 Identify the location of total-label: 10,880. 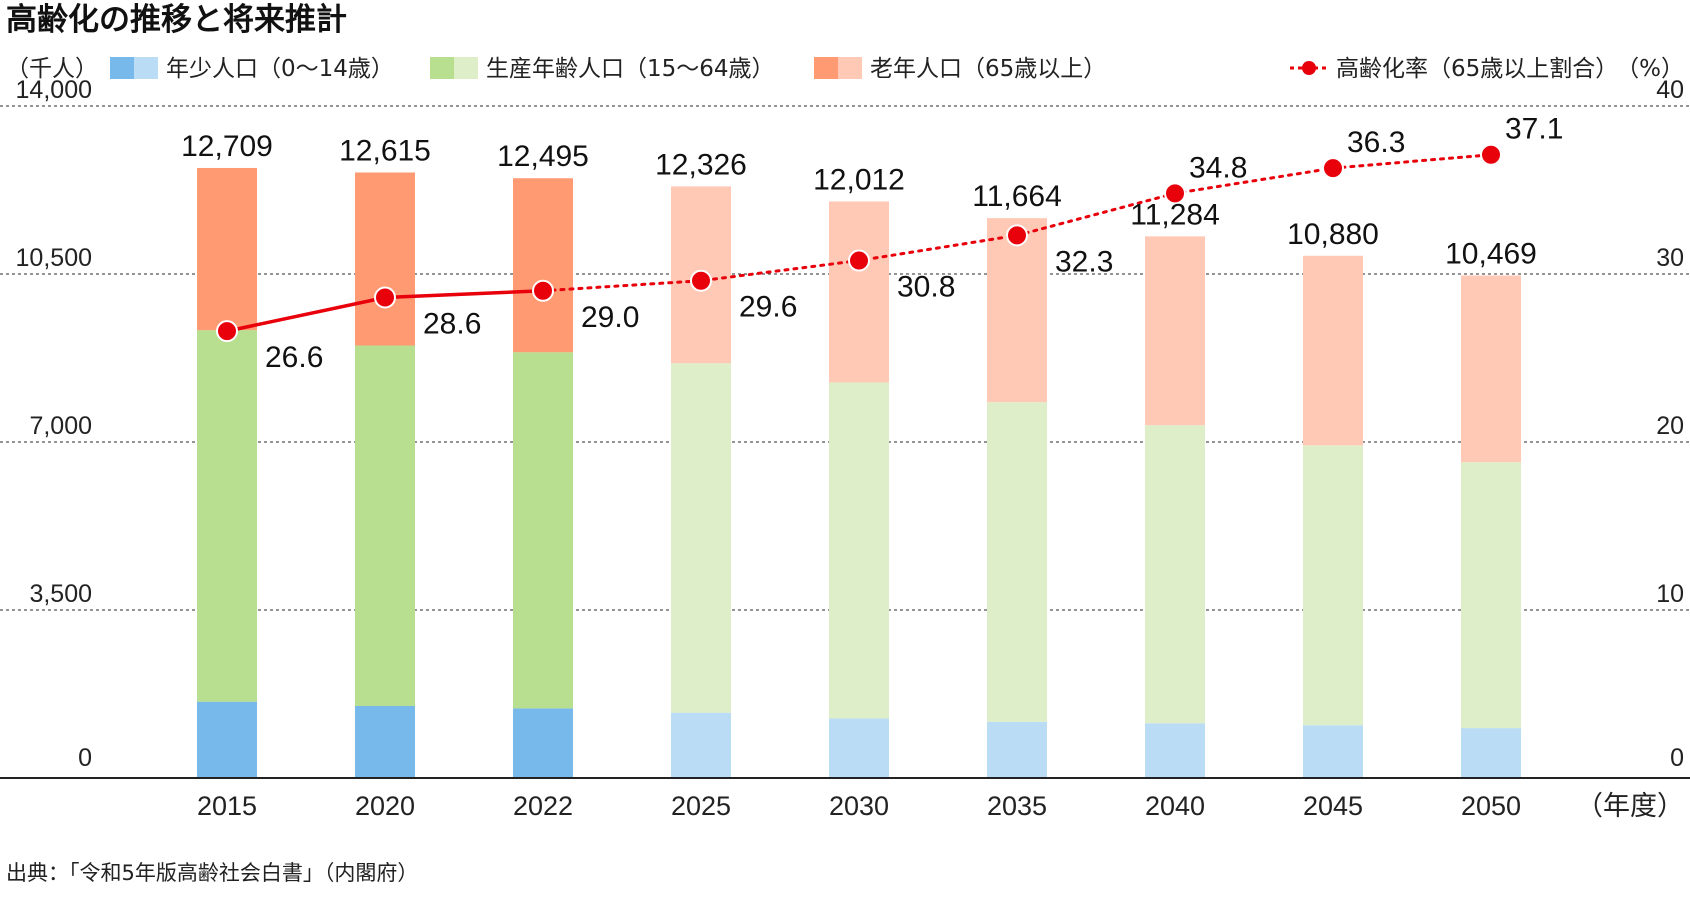
(1333, 234).